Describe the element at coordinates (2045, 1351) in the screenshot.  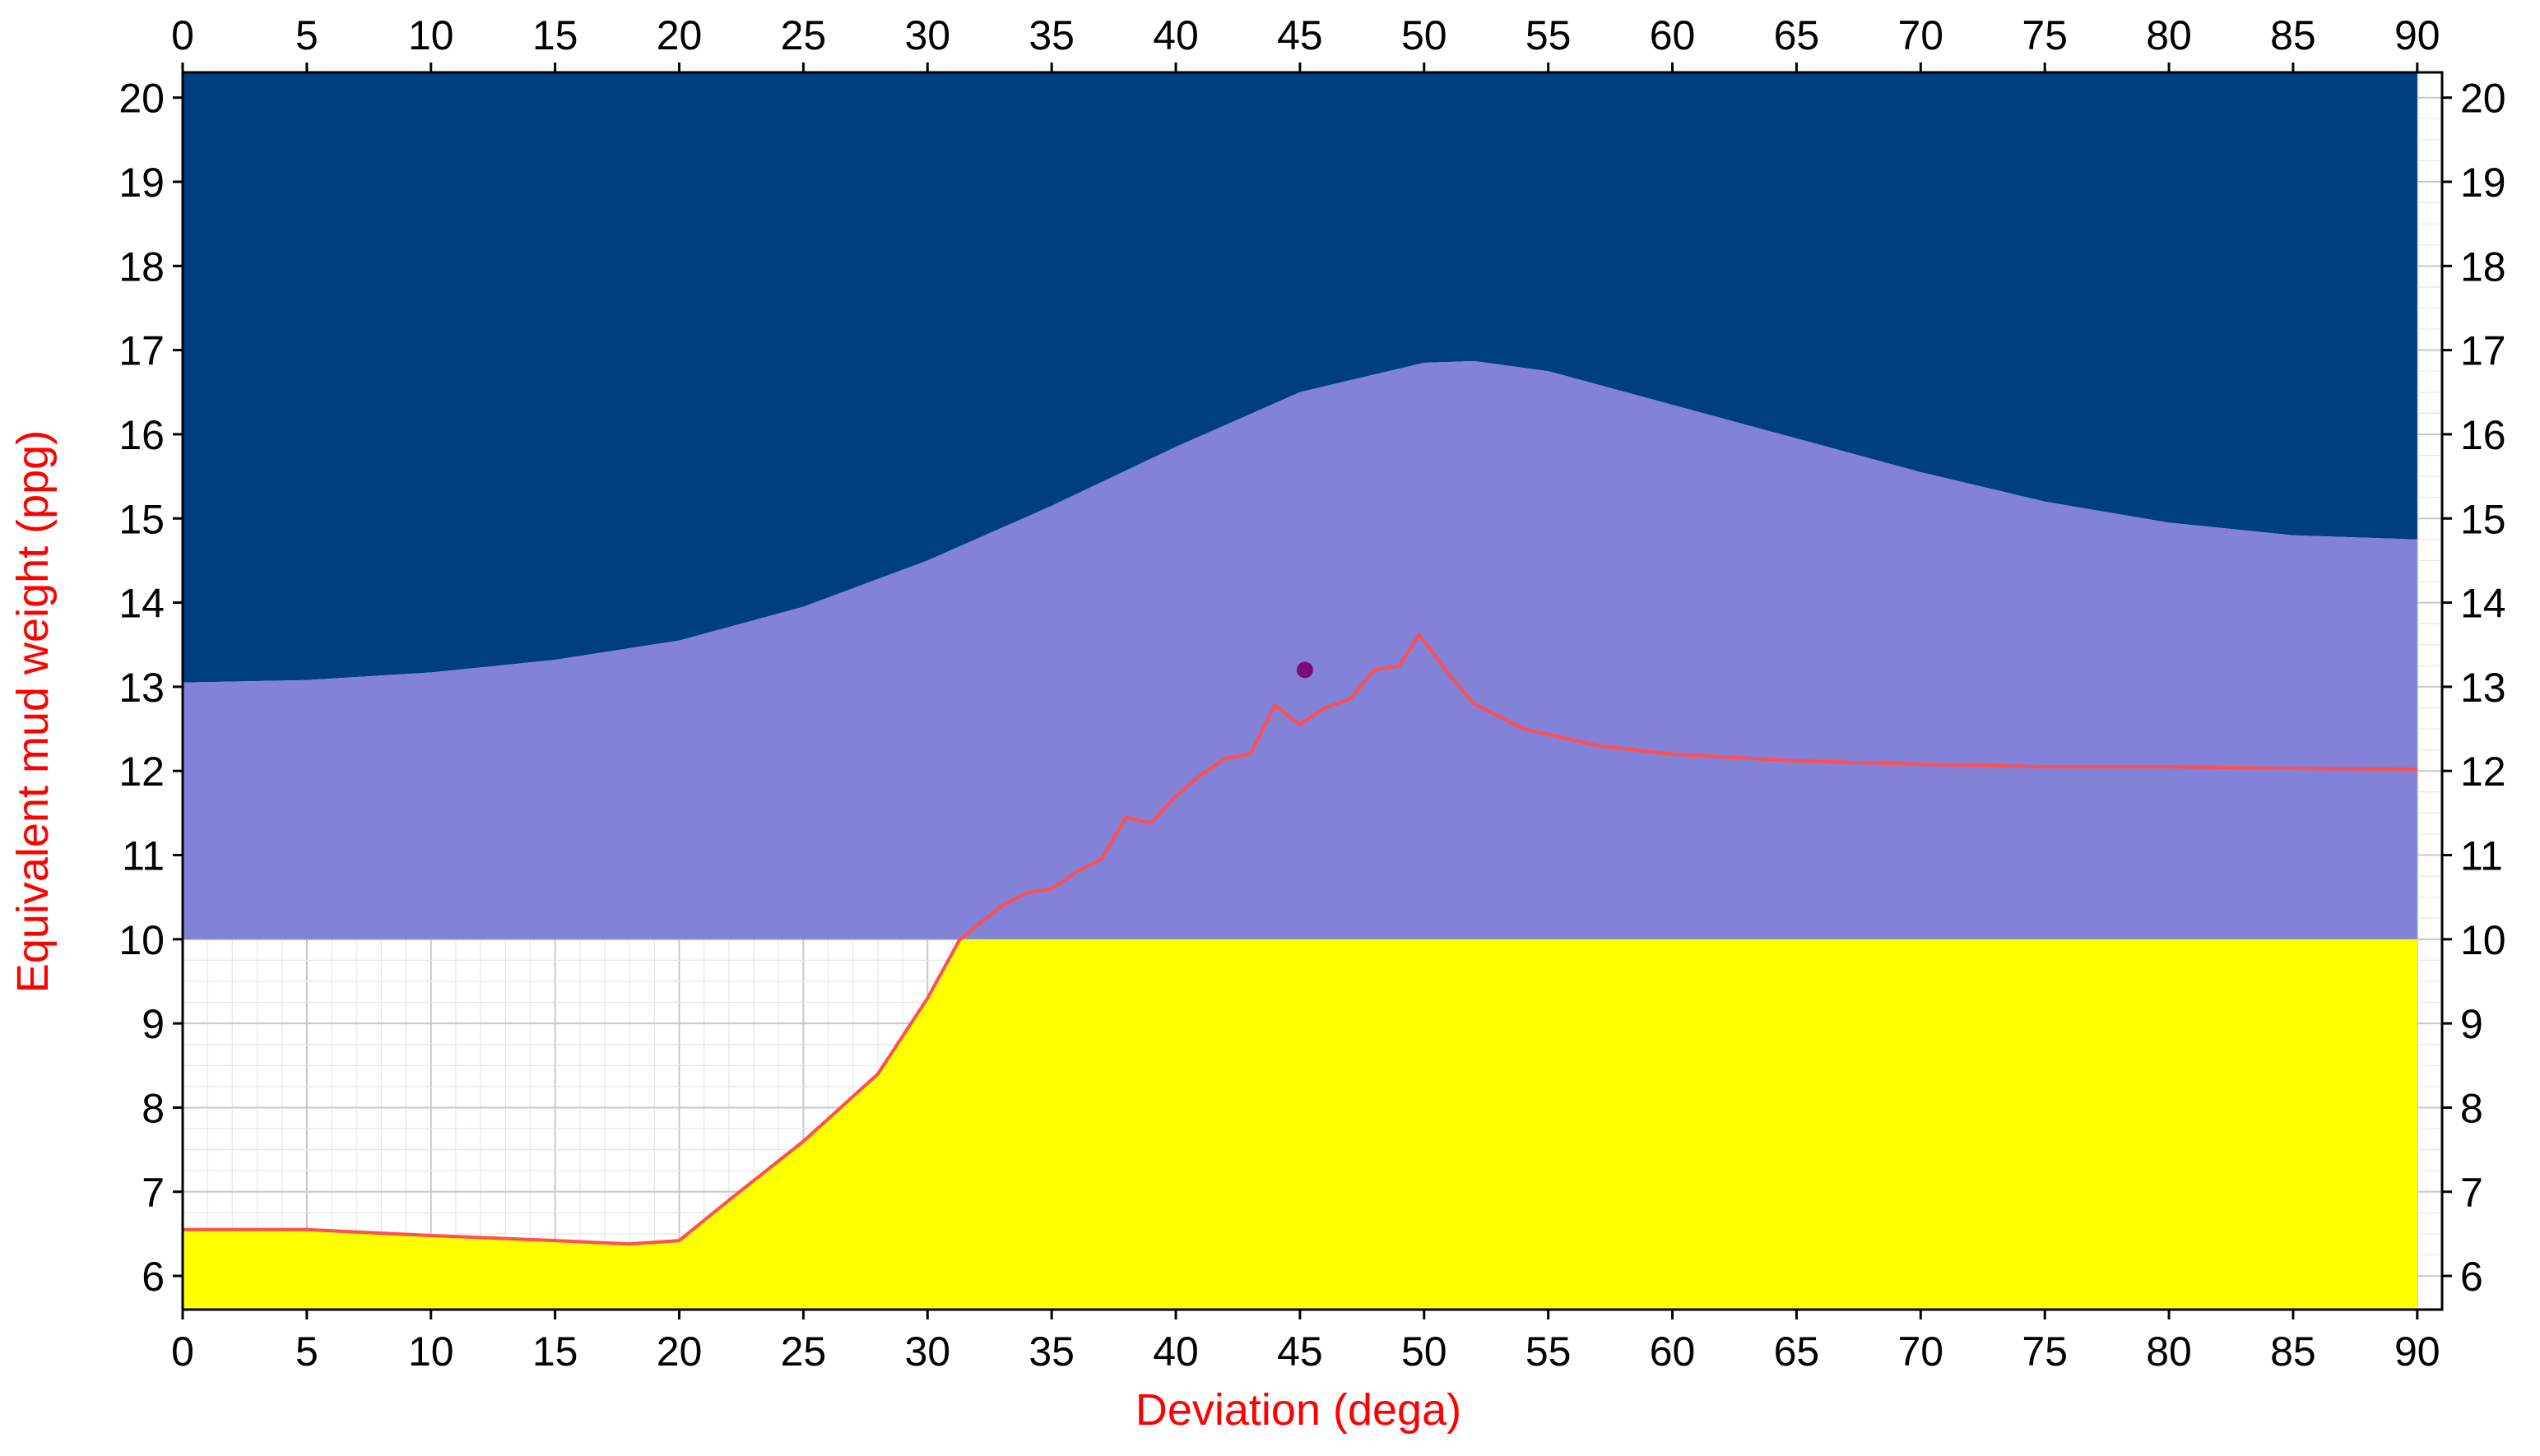
I see `x-tick-label-bottom: 75` at that location.